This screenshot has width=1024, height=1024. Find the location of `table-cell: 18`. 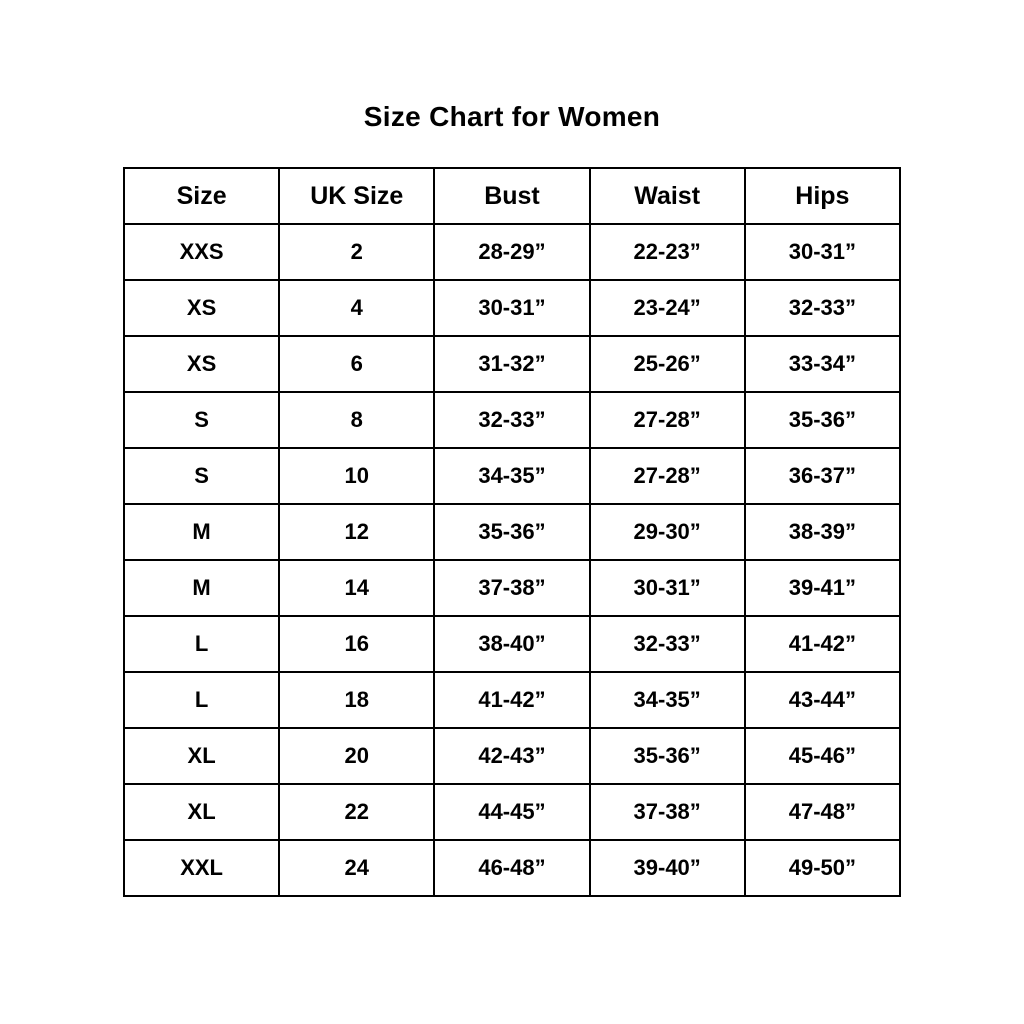

table-cell: 18 is located at coordinates (357, 700).